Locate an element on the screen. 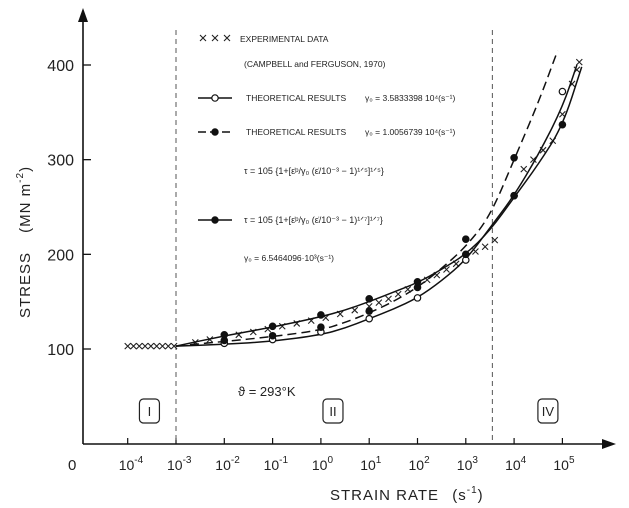 This screenshot has width=629, height=508. legend is located at coordinates (215, 129).